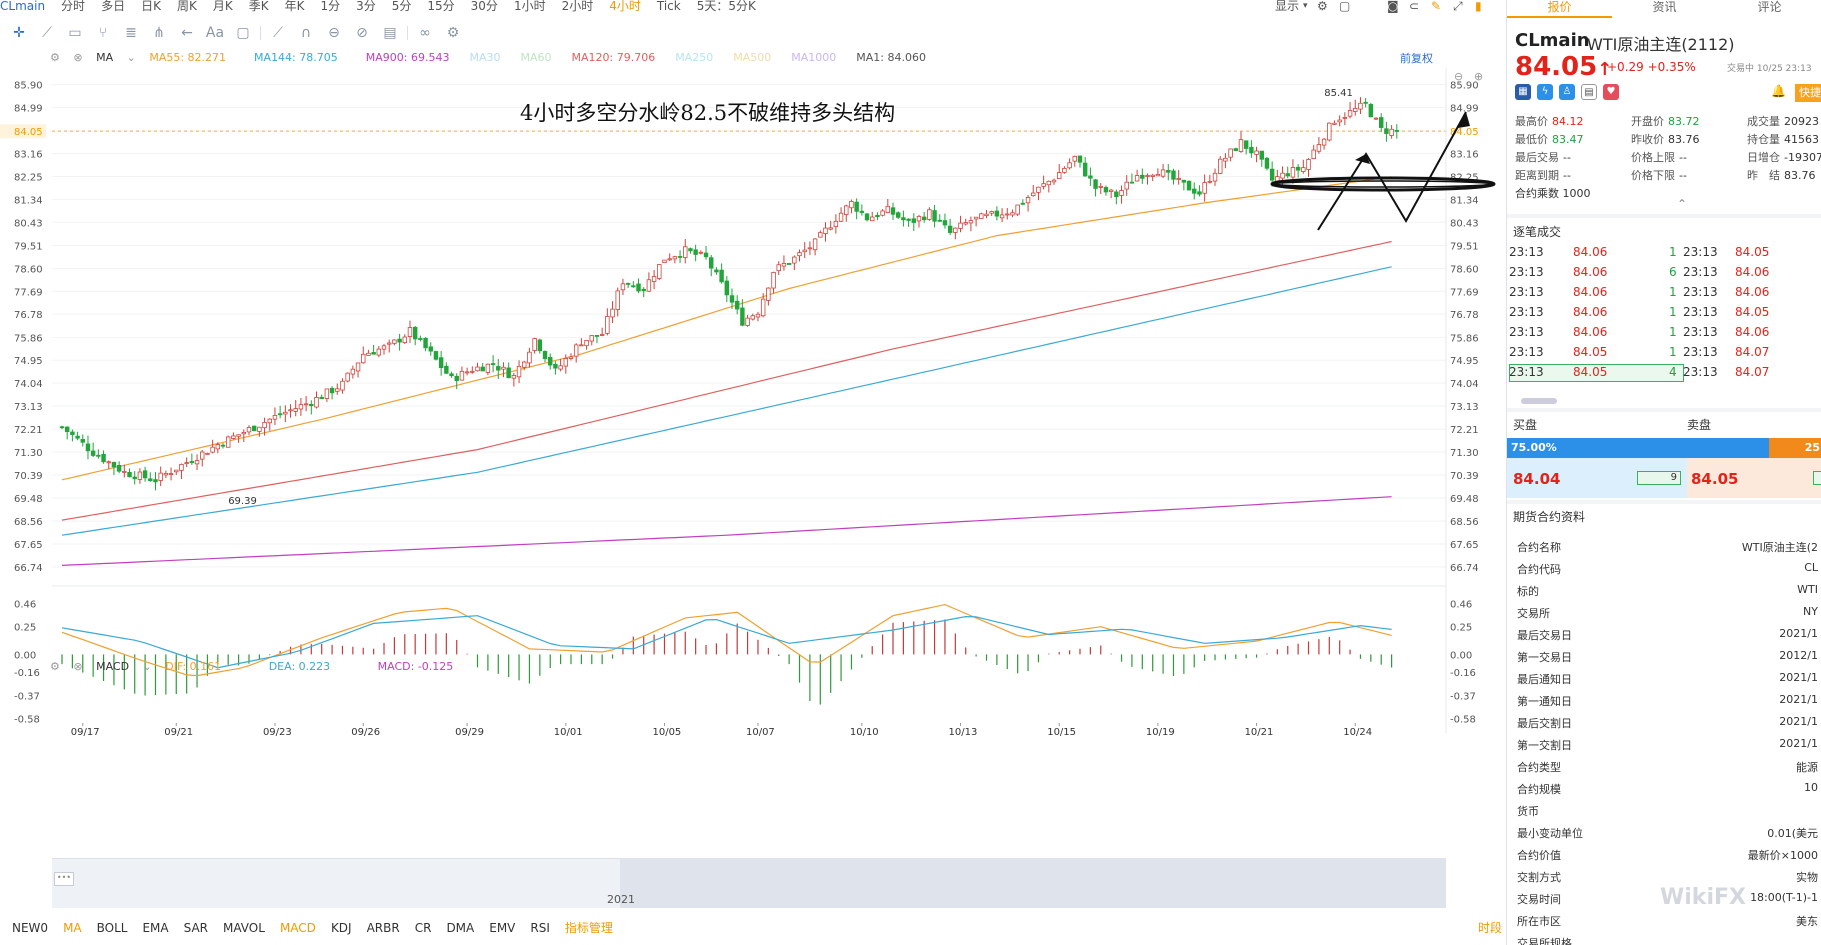 The width and height of the screenshot is (1821, 945). What do you see at coordinates (502, 928) in the screenshot?
I see `indicator-tab: EMV` at bounding box center [502, 928].